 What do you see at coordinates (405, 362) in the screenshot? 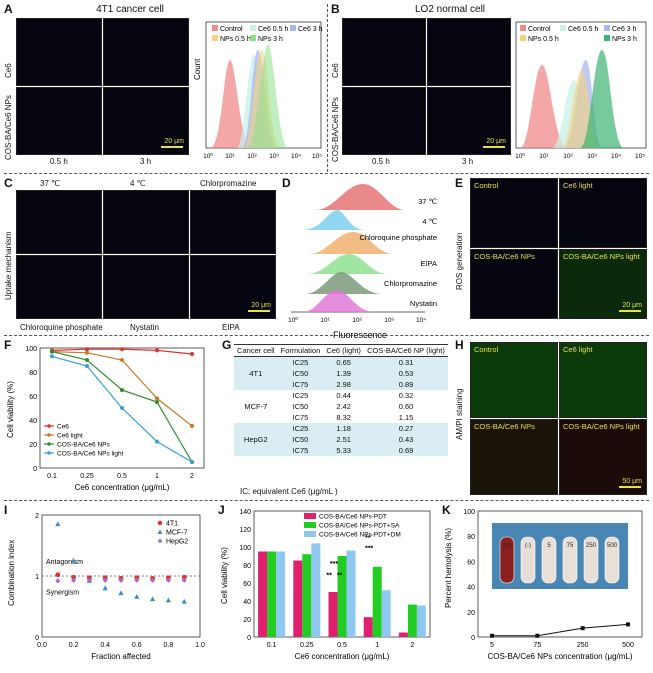
I see `table-cell: 0.31` at bounding box center [405, 362].